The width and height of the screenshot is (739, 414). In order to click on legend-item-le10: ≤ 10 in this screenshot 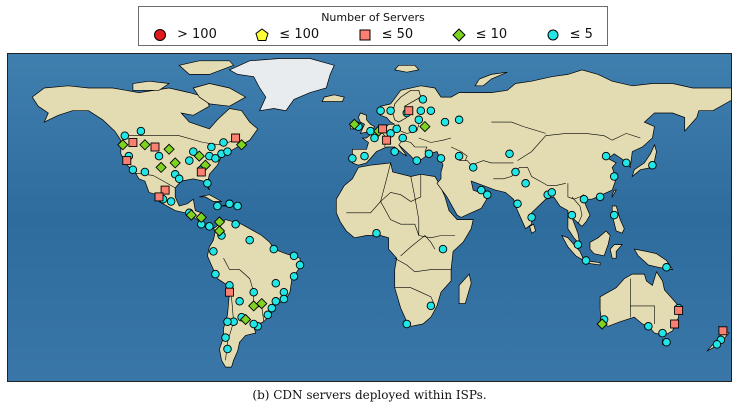, I will do `click(480, 34)`.